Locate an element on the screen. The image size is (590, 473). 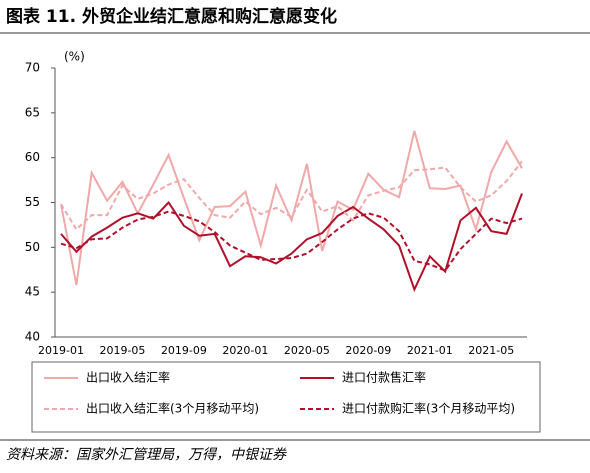
x-tick-label: 2020-09 is located at coordinates (368, 350).